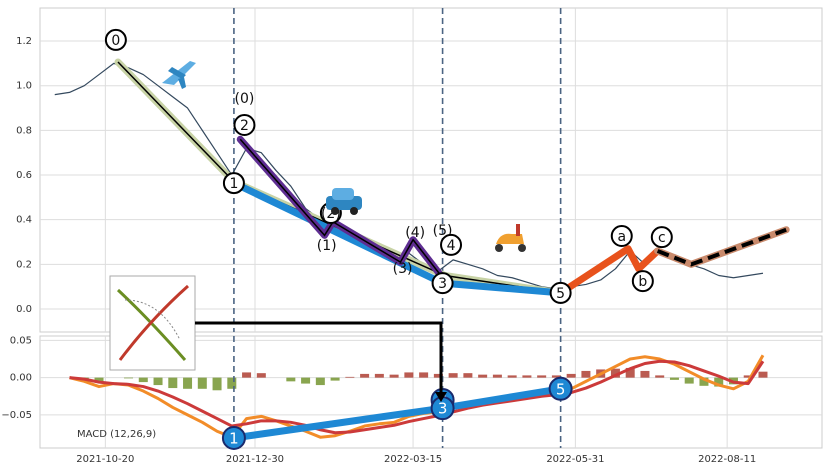 This screenshot has height=471, width=828. Describe the element at coordinates (24, 264) in the screenshot. I see `y-tick-label: 0.2` at that location.